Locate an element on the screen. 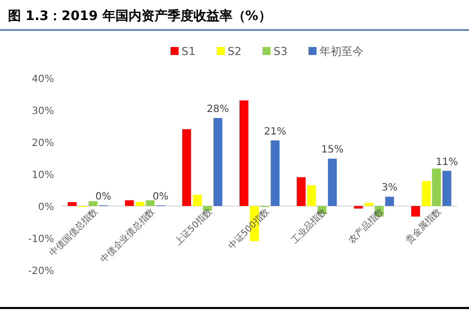  data-label: 3% is located at coordinates (390, 188).